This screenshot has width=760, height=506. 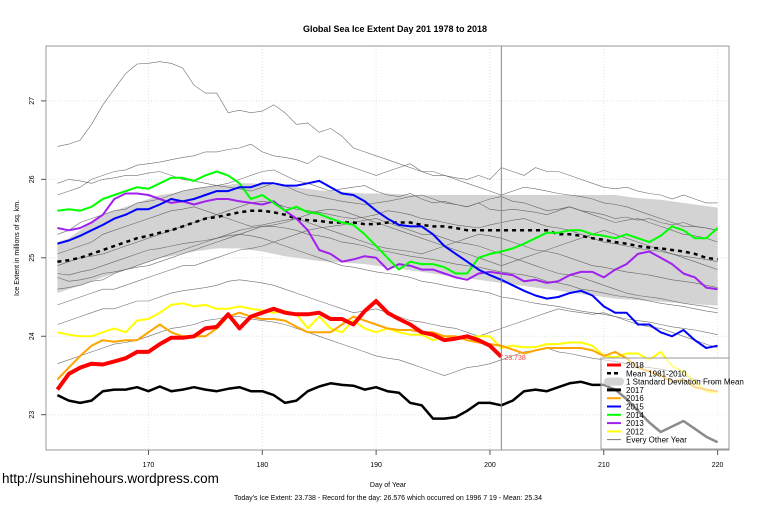 I want to click on y-tick-label: 26, so click(x=32, y=179).